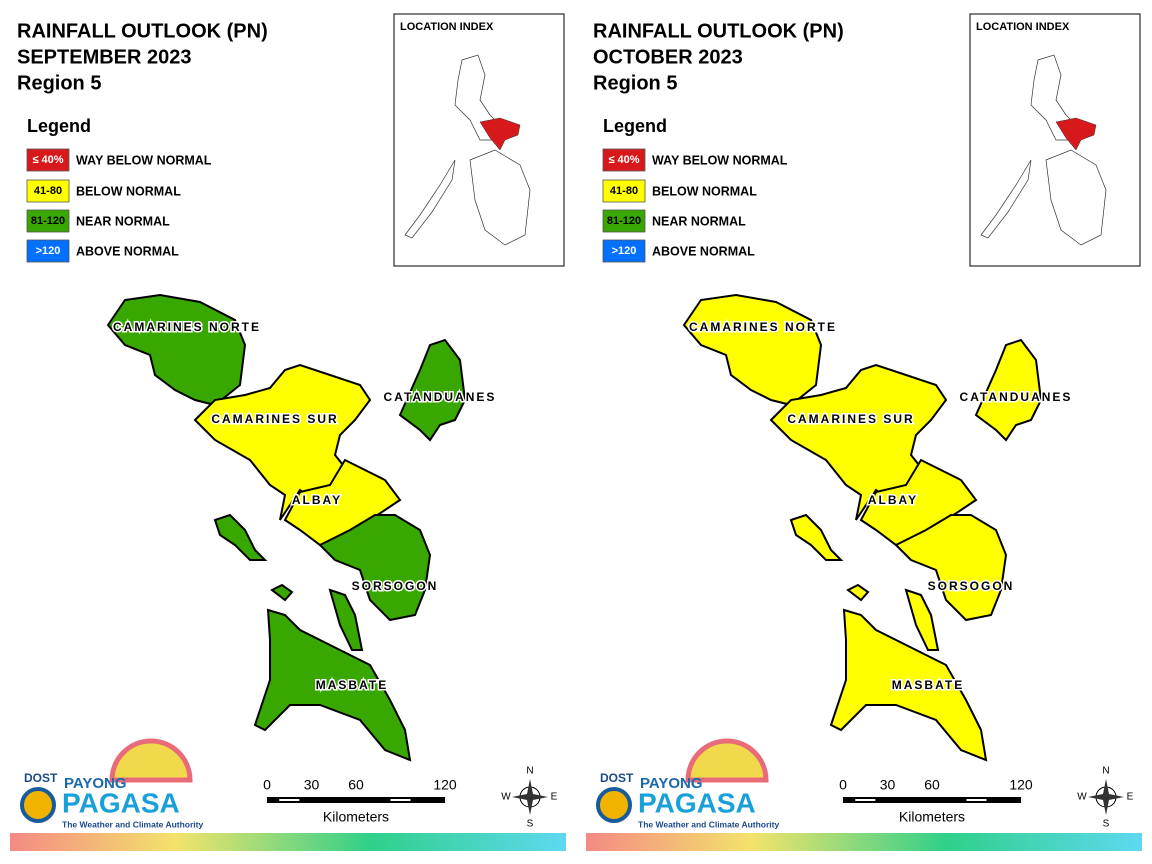 The width and height of the screenshot is (1152, 864). Describe the element at coordinates (144, 160) in the screenshot. I see `legend-label: WAY BELOW NORMAL` at that location.